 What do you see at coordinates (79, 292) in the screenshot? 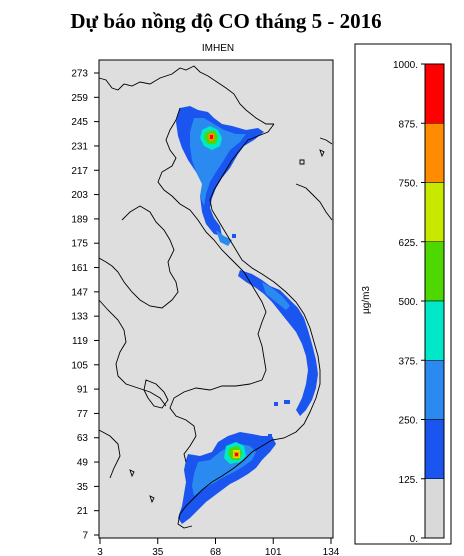
I see `y-tick-label: 147` at bounding box center [79, 292].